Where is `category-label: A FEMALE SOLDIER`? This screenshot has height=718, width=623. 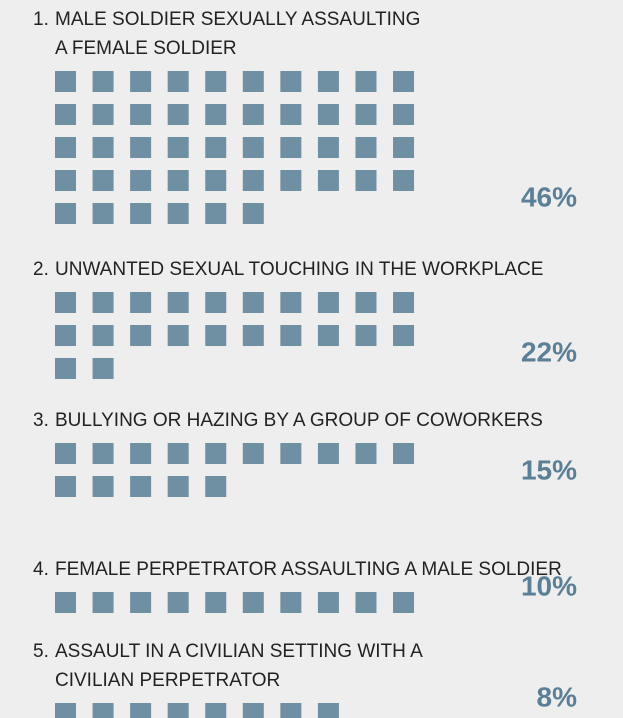 category-label: A FEMALE SOLDIER is located at coordinates (146, 48).